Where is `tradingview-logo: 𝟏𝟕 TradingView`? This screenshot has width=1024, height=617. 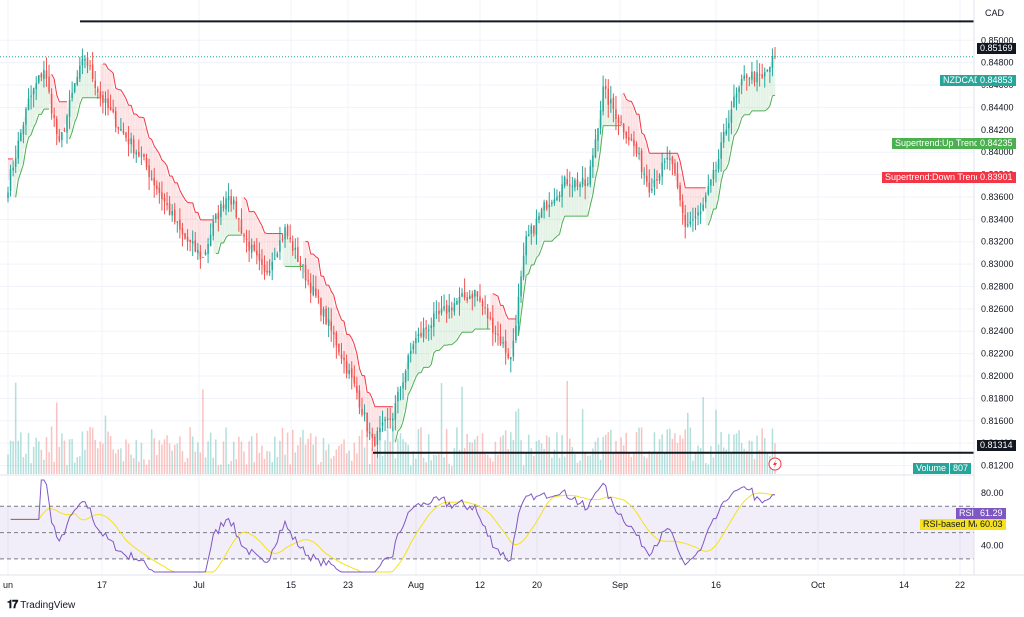
tradingview-logo: 𝟏𝟕 TradingView is located at coordinates (41, 605).